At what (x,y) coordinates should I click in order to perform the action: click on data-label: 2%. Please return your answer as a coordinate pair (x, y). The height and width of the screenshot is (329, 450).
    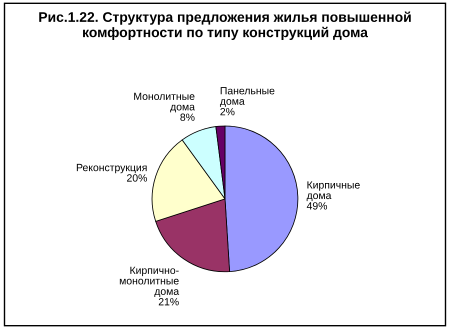
    Looking at the image, I should click on (227, 112).